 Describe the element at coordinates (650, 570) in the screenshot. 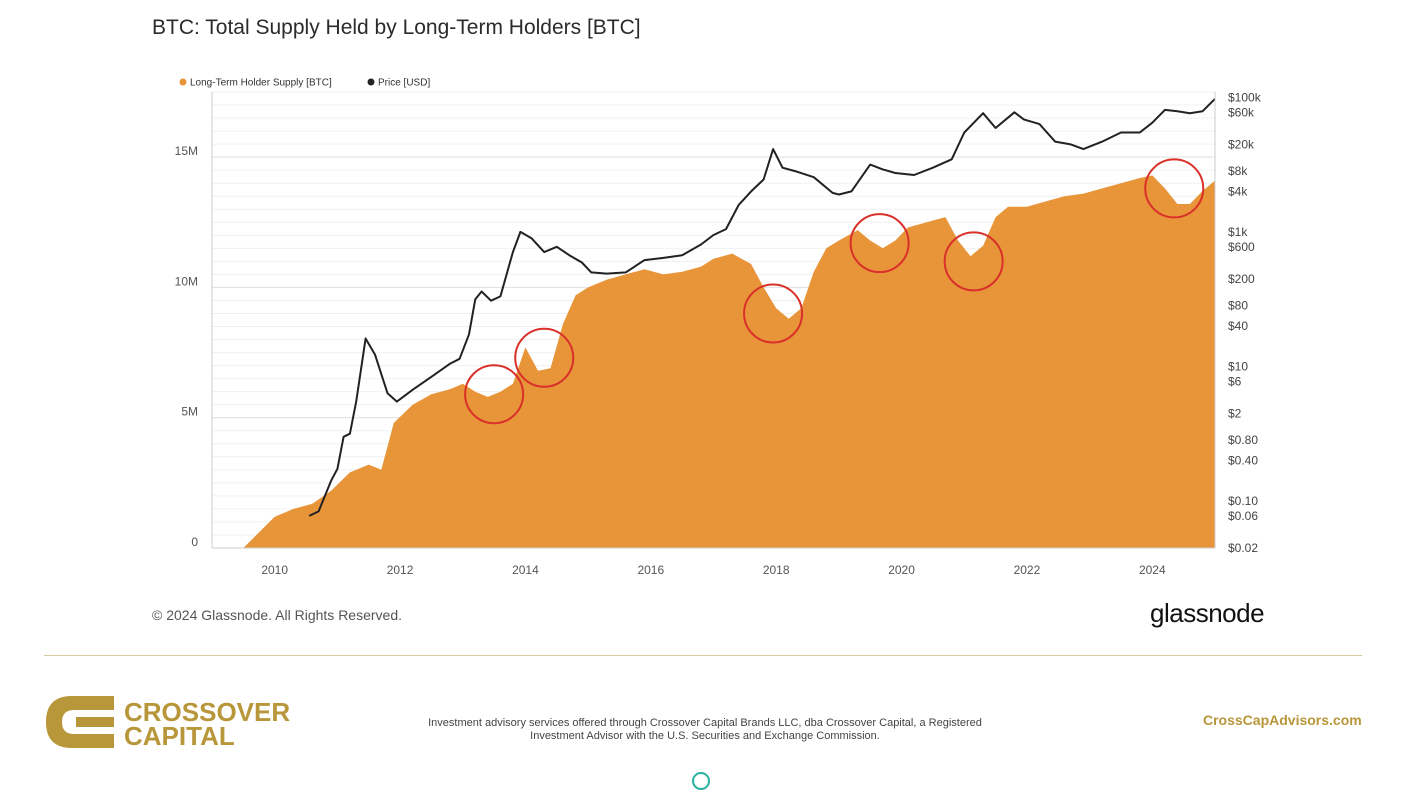

I see `x-tick-label: 2016` at that location.